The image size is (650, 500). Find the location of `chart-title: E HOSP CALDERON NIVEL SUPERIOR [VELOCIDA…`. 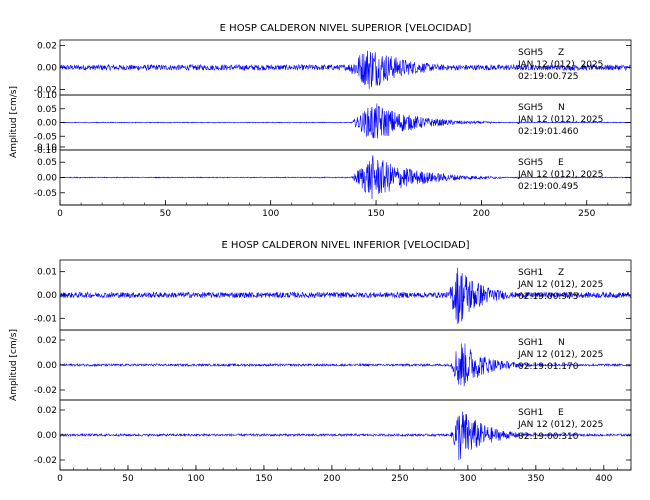

chart-title: E HOSP CALDERON NIVEL SUPERIOR [VELOCIDA… is located at coordinates (346, 28).